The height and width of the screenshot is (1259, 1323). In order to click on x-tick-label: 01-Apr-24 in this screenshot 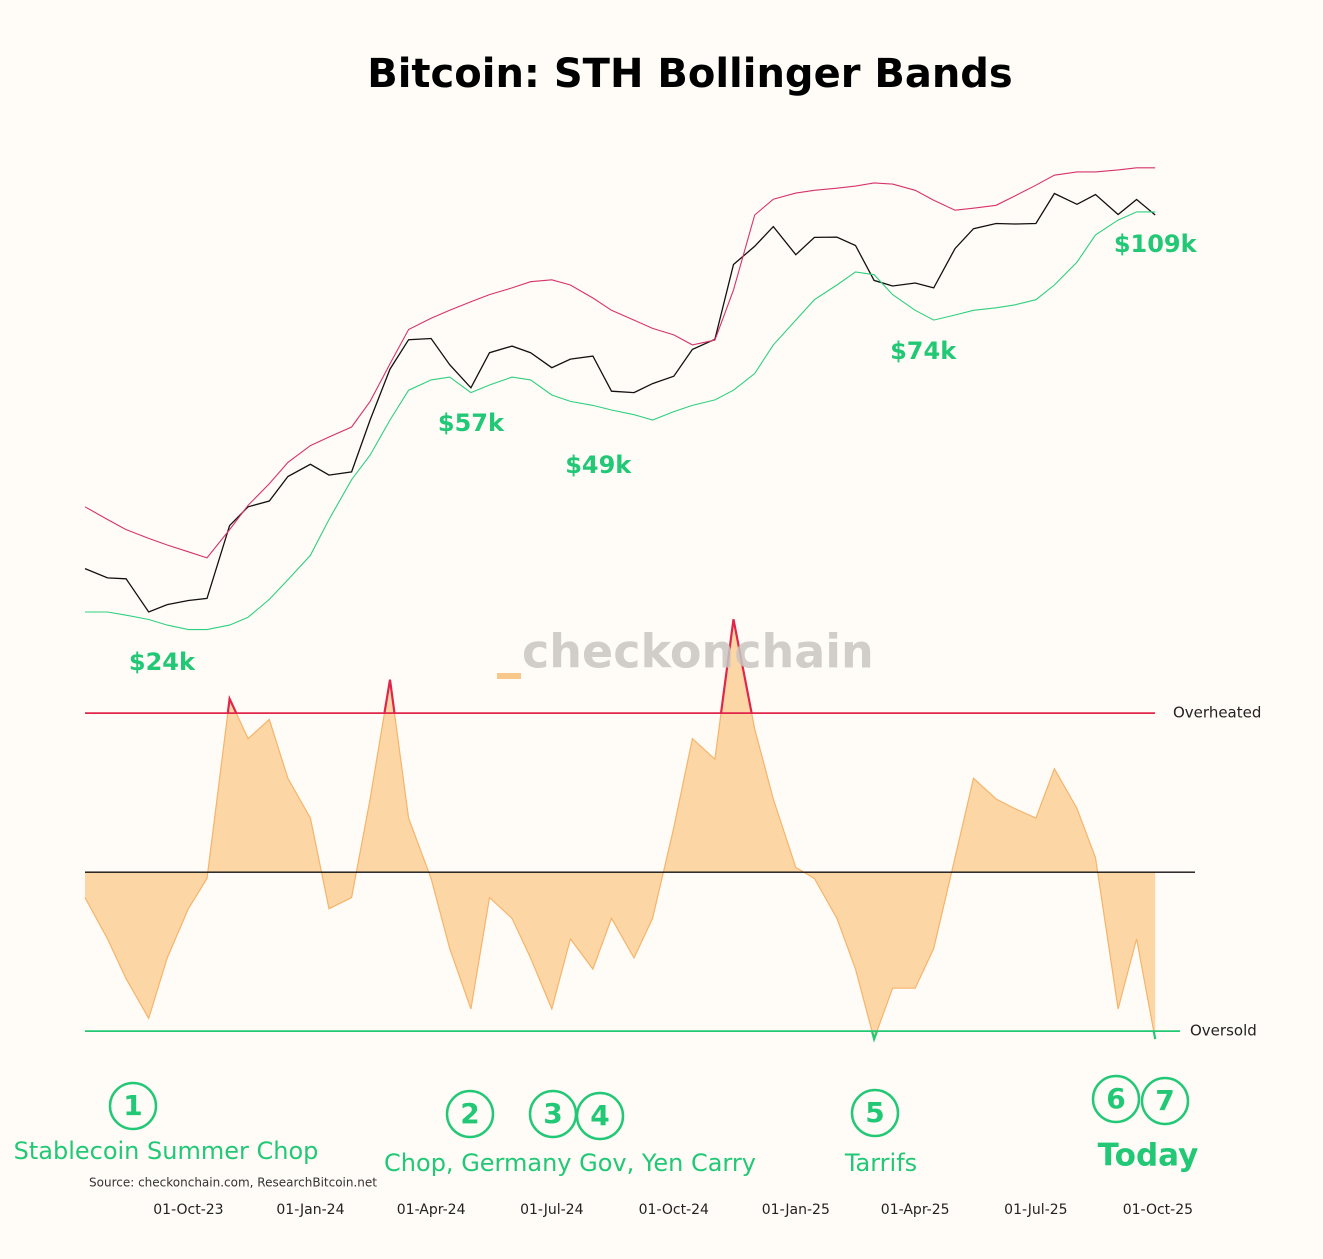, I will do `click(431, 1210)`.